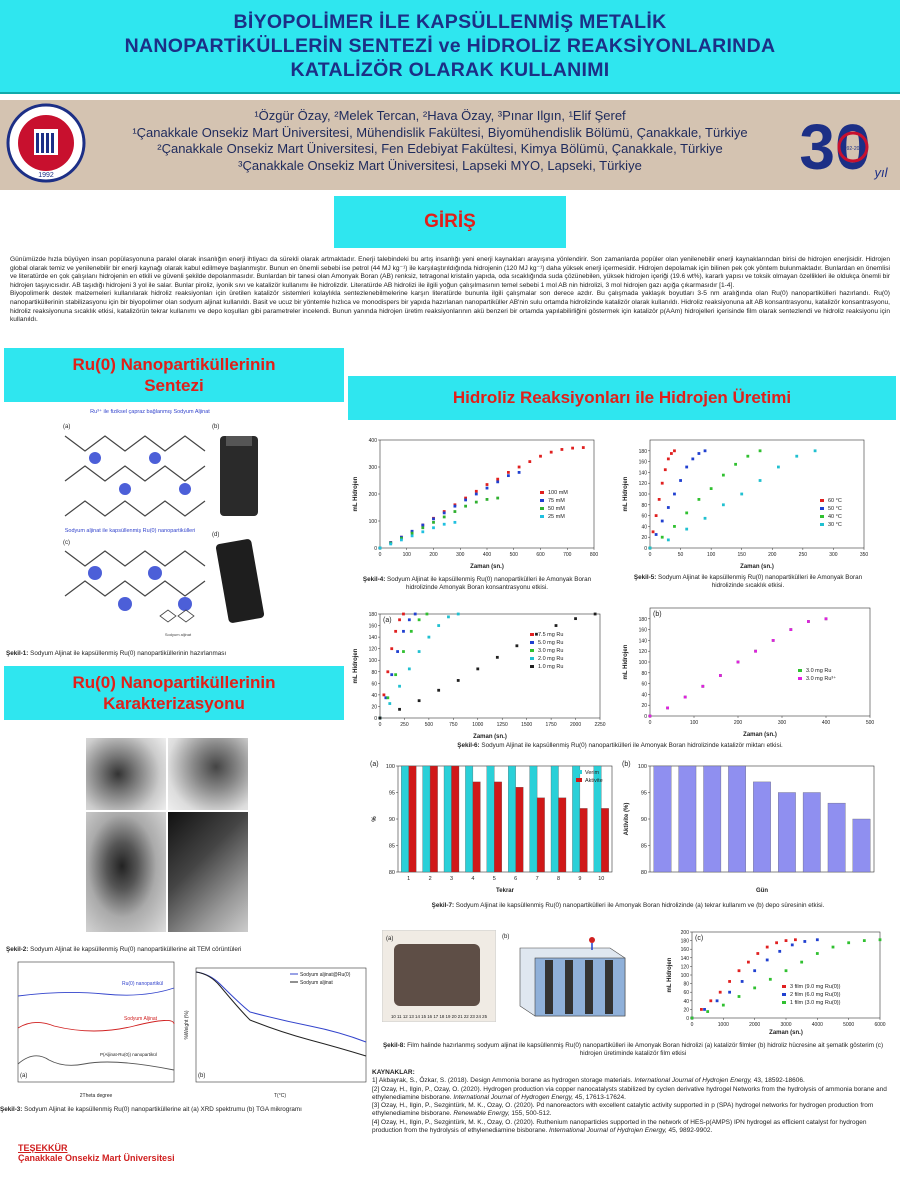 Image resolution: width=900 pixels, height=1187 pixels. What do you see at coordinates (643, 641) in the screenshot?
I see `y-tick-label: 140` at bounding box center [643, 641].